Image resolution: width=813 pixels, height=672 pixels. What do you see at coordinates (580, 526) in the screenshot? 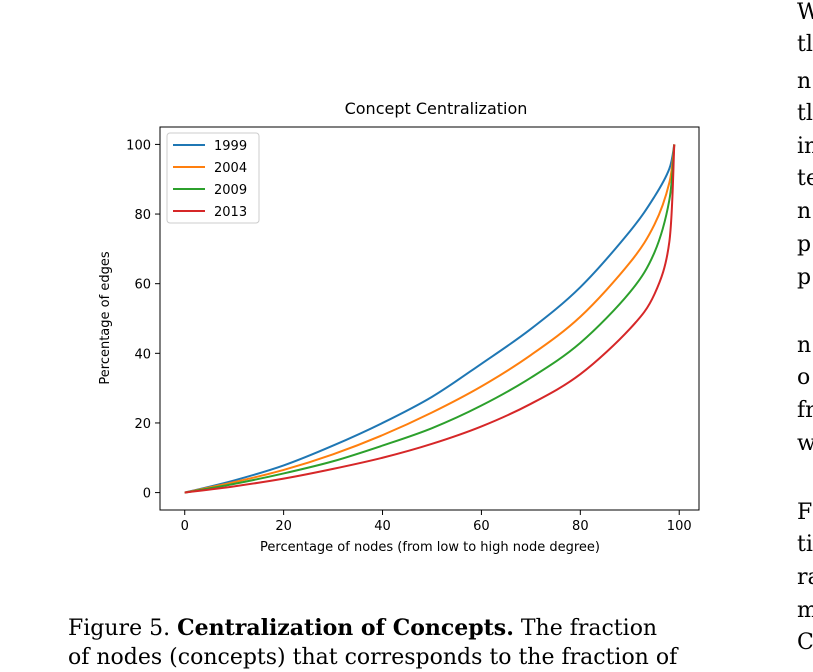
I see `x-tick-label: 80` at bounding box center [580, 526].